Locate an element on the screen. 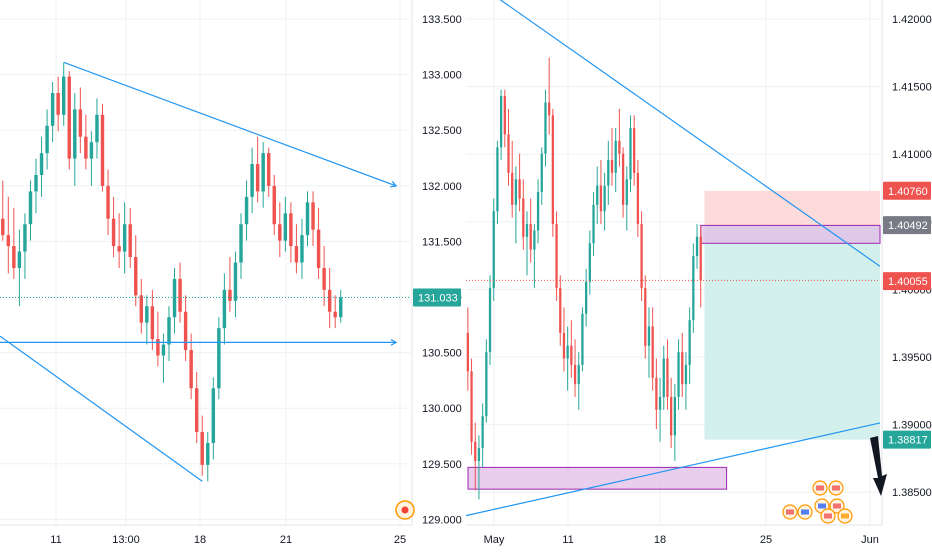 Image resolution: width=932 pixels, height=555 pixels. record-icon is located at coordinates (405, 510).